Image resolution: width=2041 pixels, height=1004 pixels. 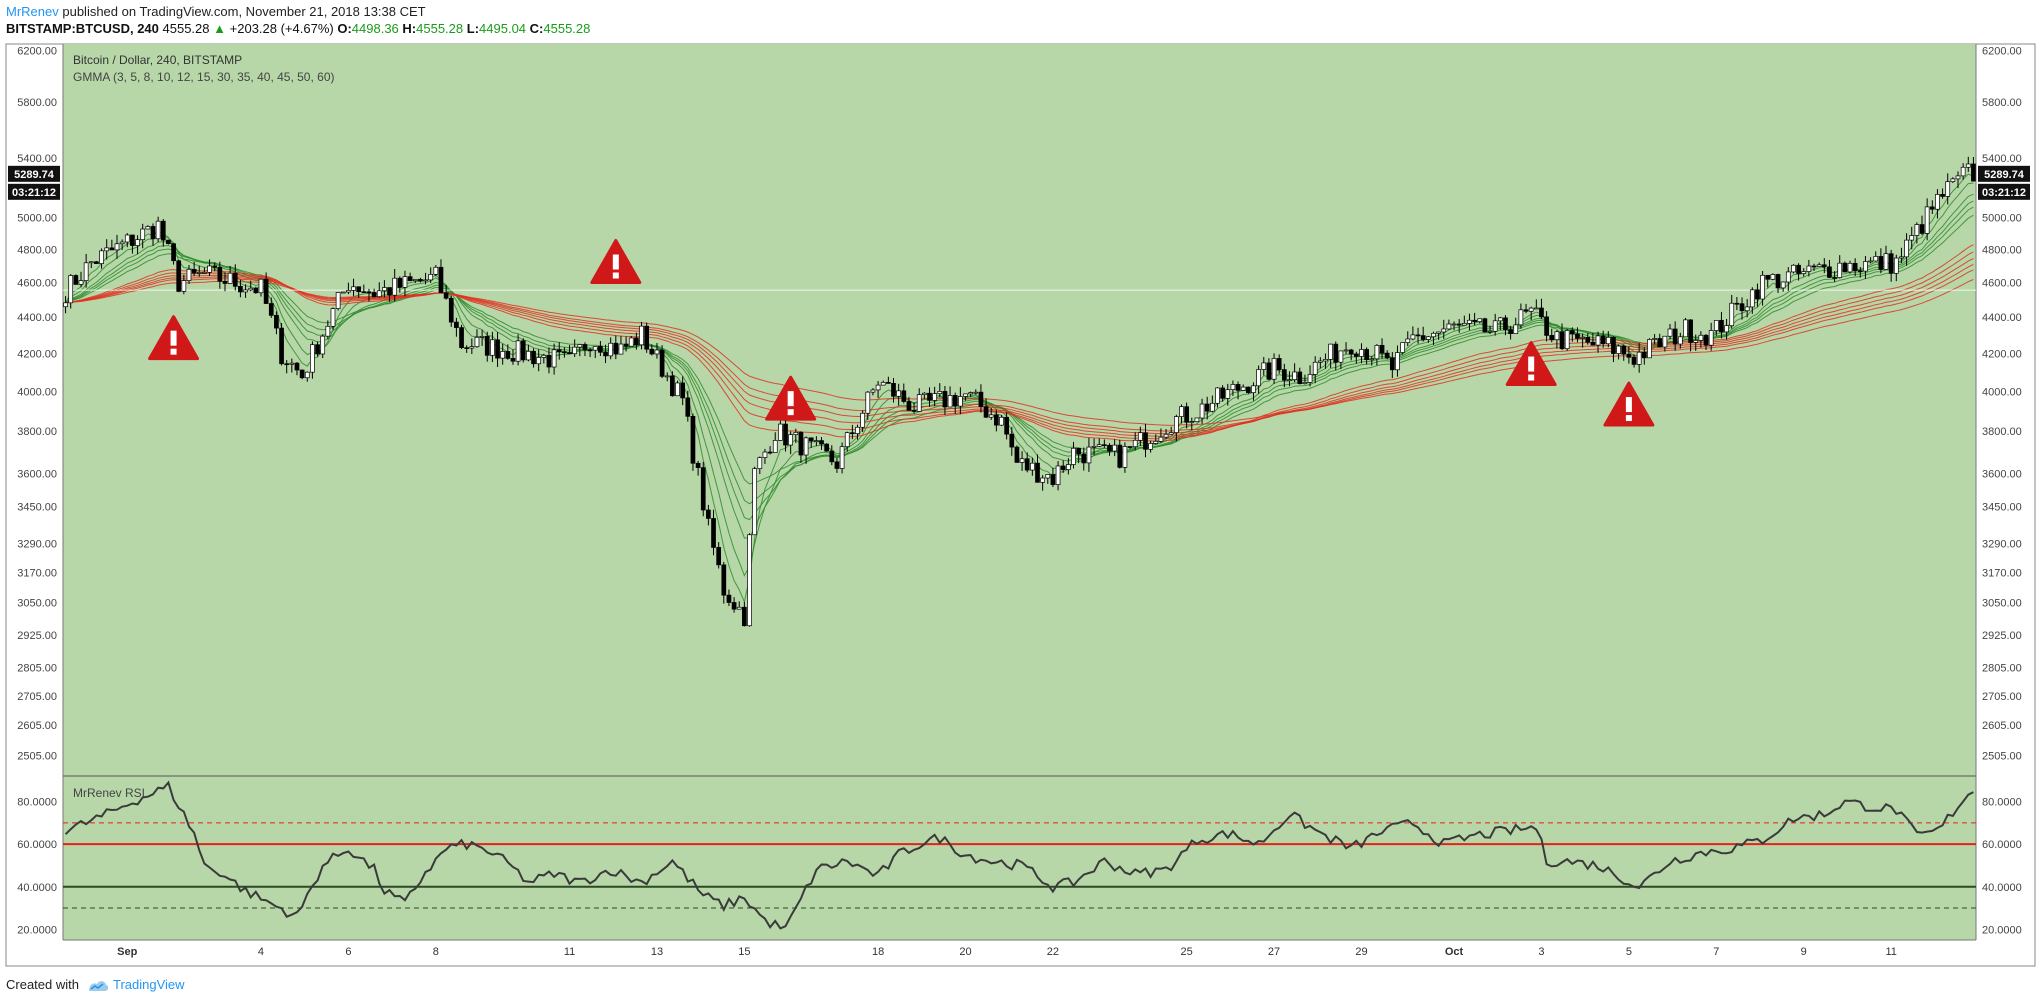 I want to click on timer-badge-left, so click(x=34, y=191).